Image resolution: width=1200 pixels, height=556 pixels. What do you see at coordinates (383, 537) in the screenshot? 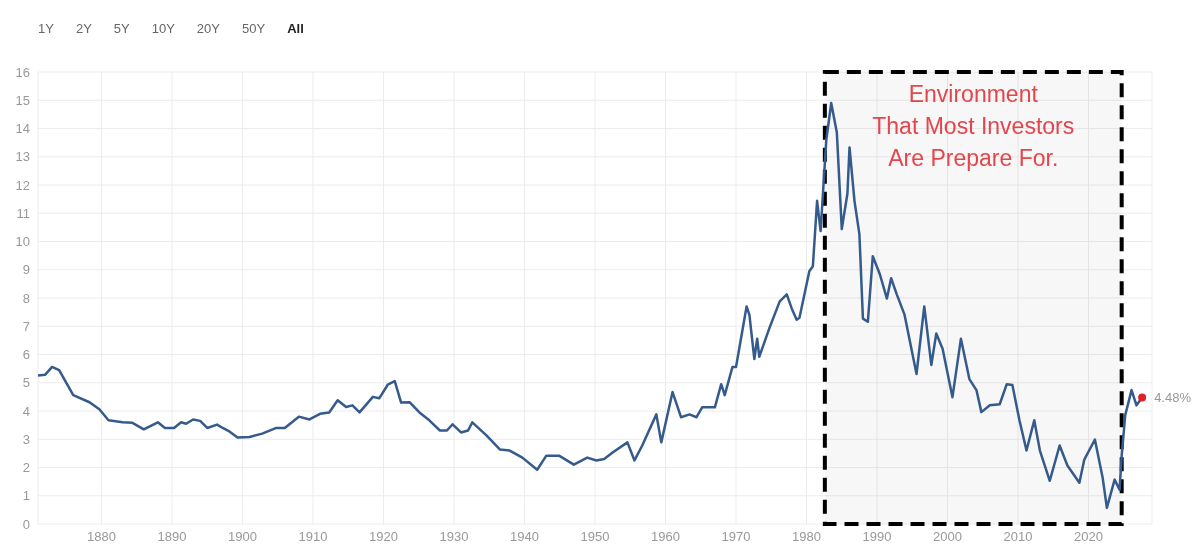
I see `x-tick-label: 1920` at bounding box center [383, 537].